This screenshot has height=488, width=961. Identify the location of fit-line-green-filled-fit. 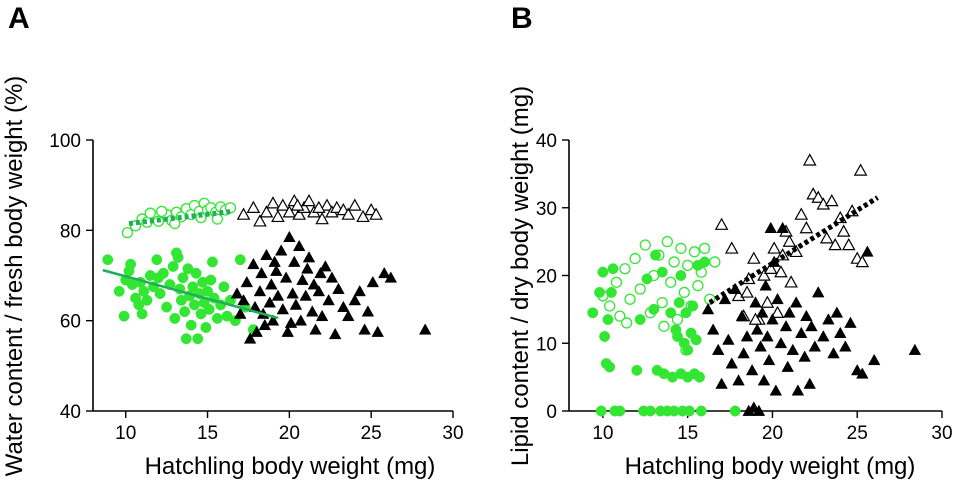
(190, 294).